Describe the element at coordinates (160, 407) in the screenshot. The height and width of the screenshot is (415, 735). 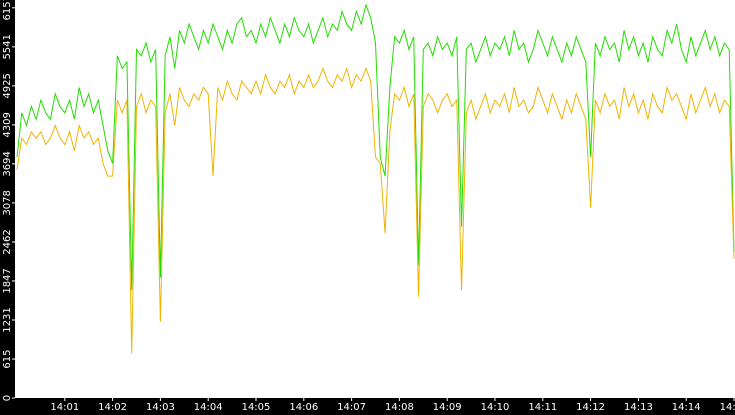
I see `x-tick-label: 14:03` at that location.